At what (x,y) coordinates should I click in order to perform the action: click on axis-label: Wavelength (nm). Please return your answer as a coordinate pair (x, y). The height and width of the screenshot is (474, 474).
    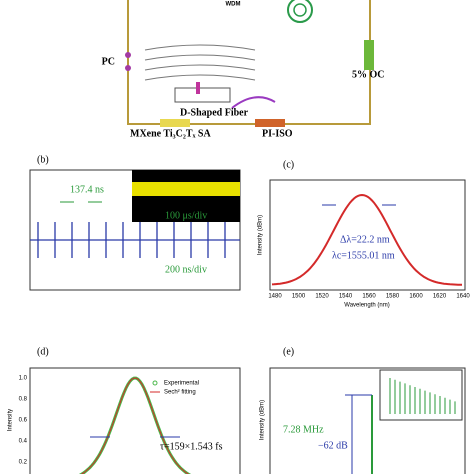
    Looking at the image, I should click on (366, 306).